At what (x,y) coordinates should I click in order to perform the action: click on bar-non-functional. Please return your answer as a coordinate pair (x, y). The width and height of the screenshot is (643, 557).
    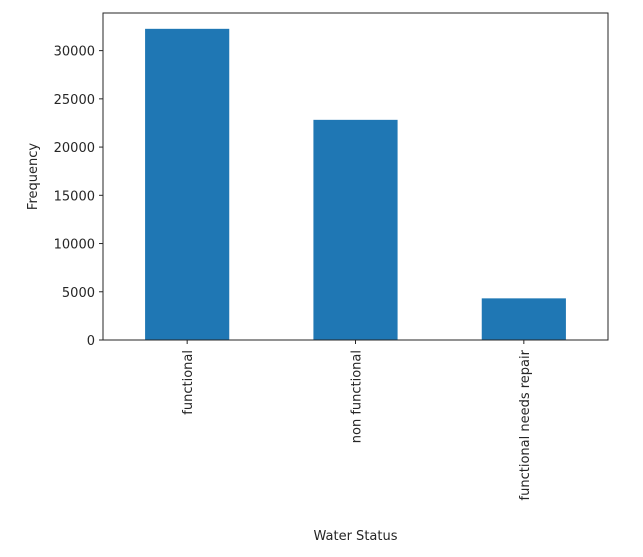
    Looking at the image, I should click on (355, 229).